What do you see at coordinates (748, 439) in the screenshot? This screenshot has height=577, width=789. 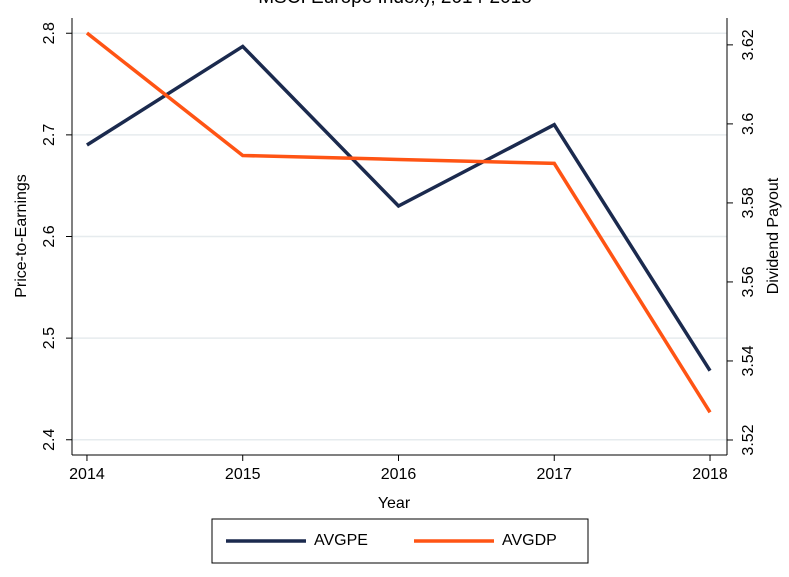 I see `y2-tick-label: 3.52` at bounding box center [748, 439].